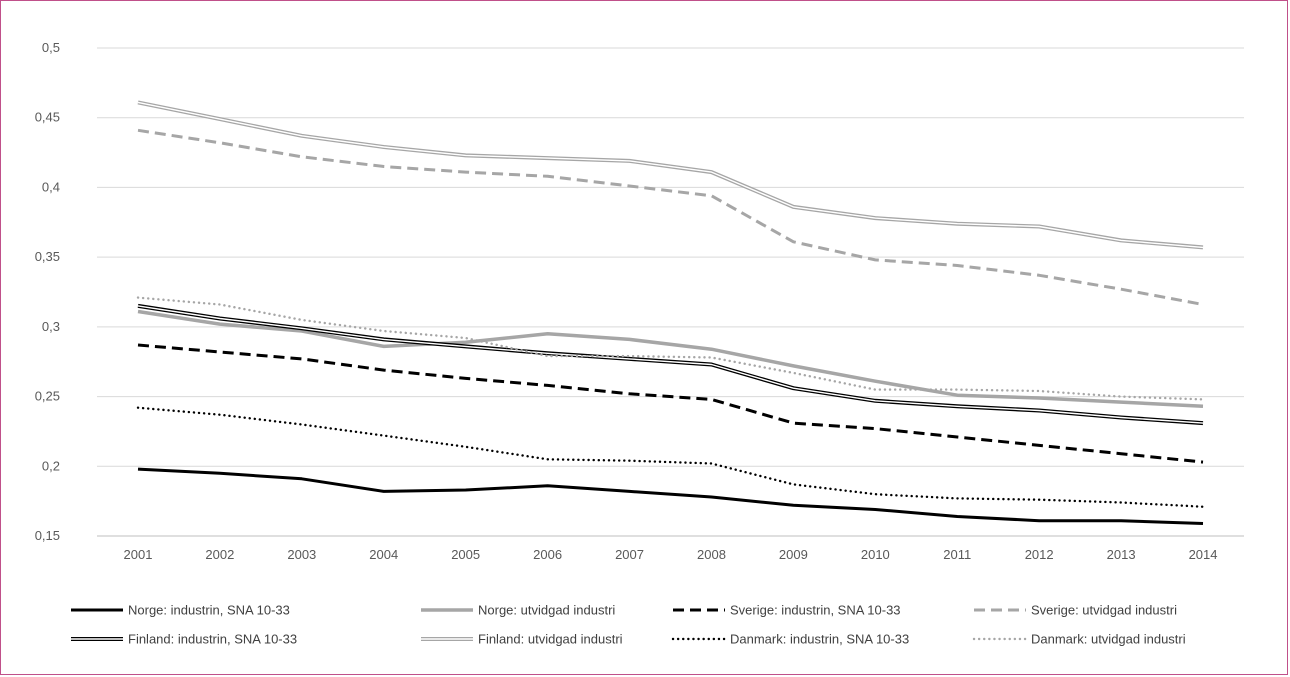  I want to click on x-tick-label: 2013, so click(1121, 554).